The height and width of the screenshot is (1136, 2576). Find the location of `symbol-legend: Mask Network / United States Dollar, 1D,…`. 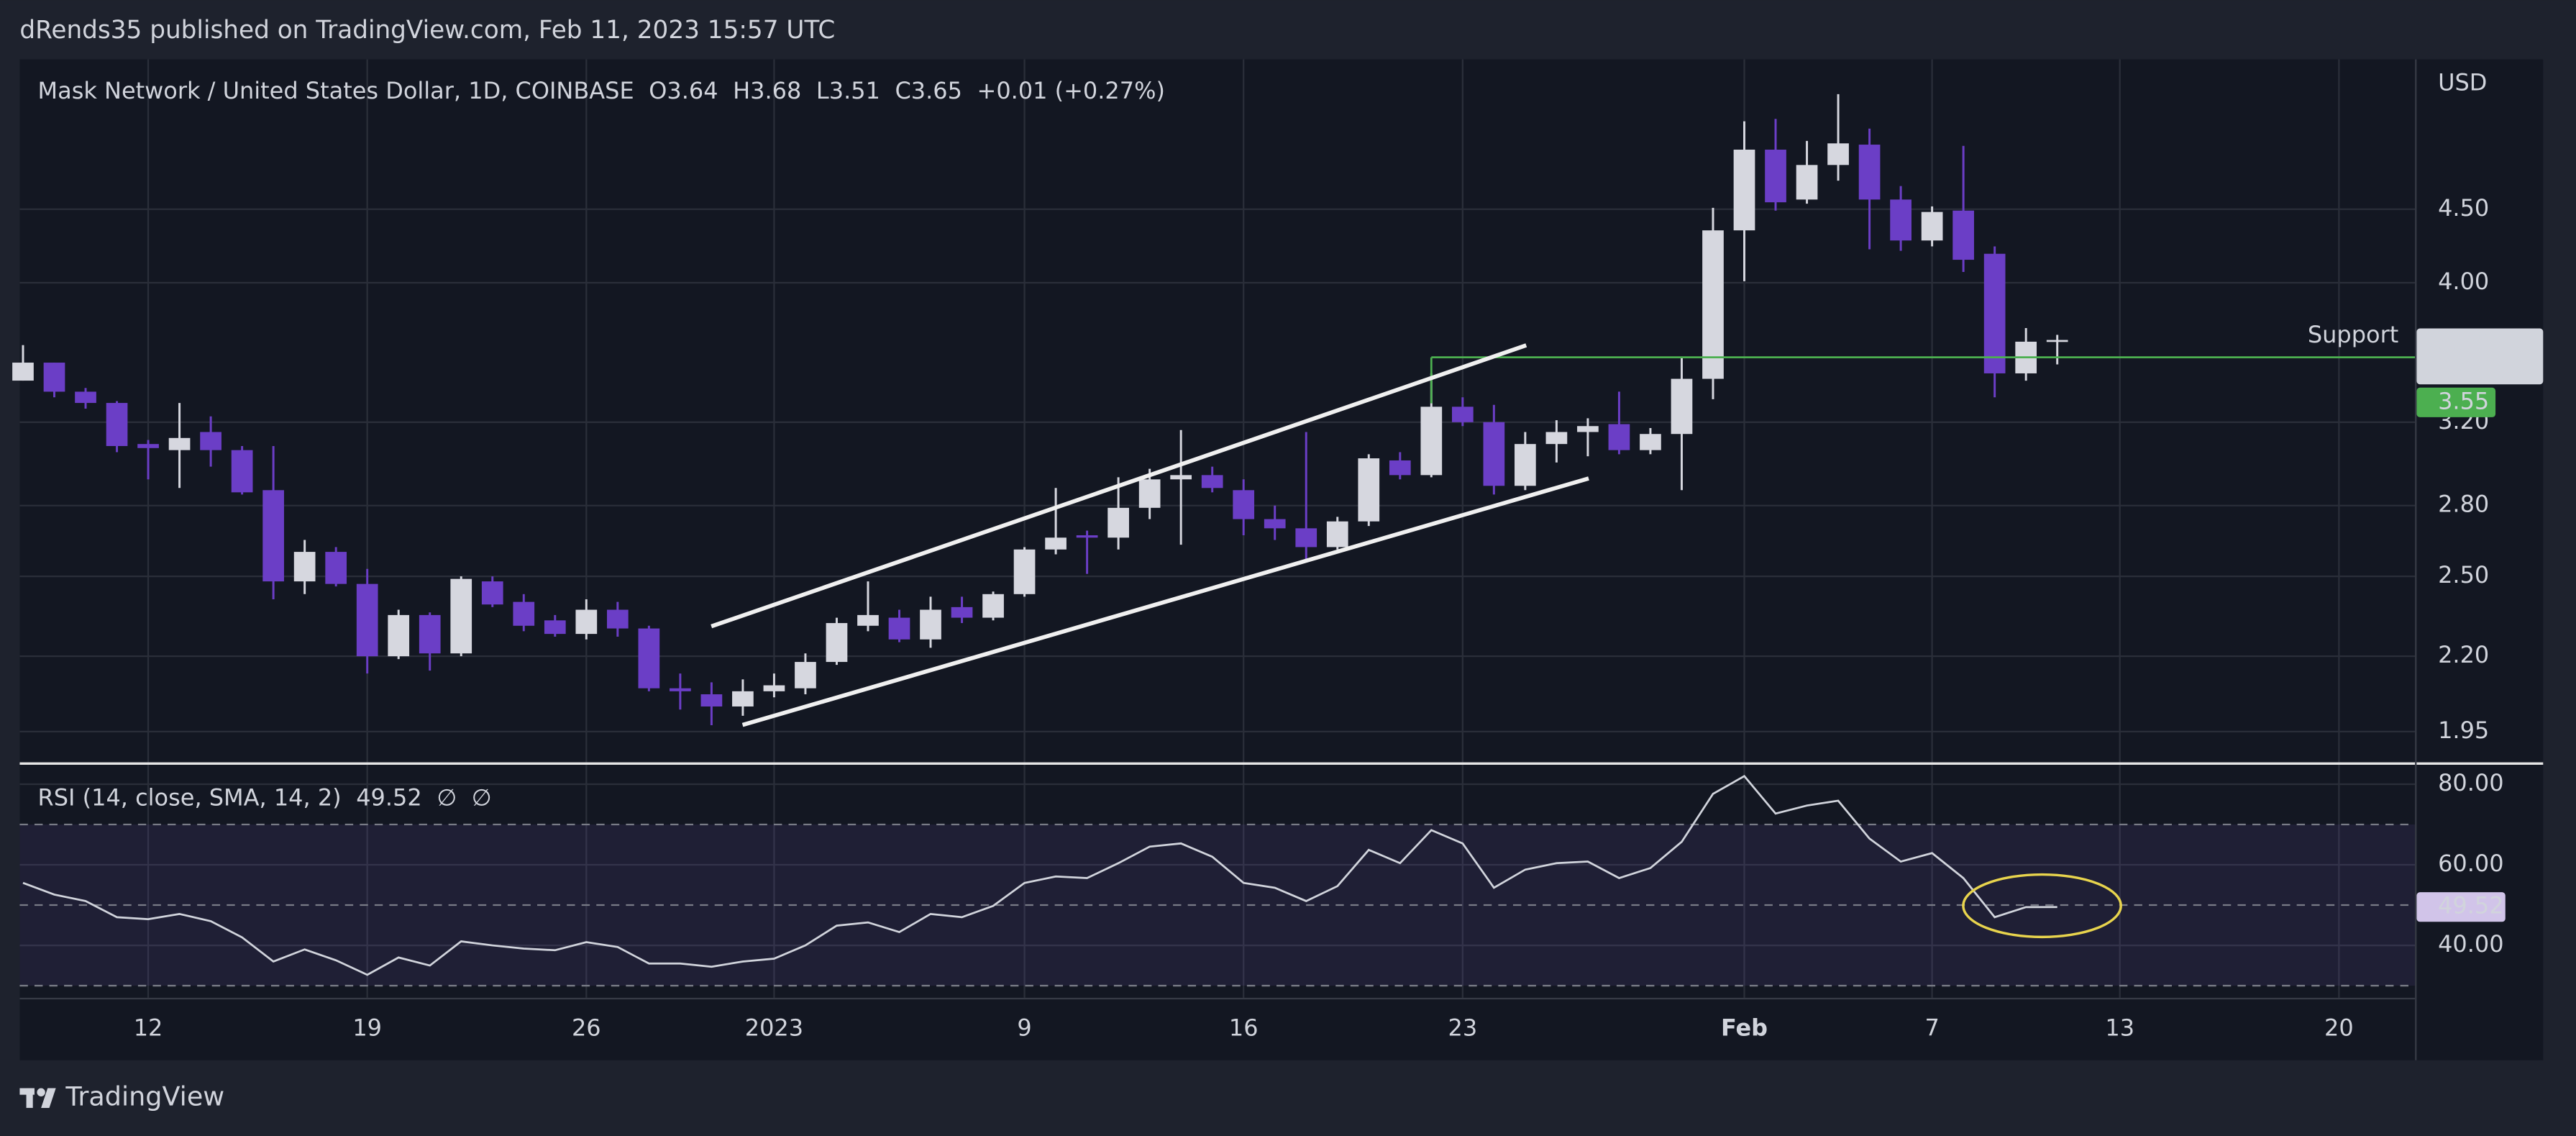

symbol-legend: Mask Network / United States Dollar, 1D,… is located at coordinates (601, 90).